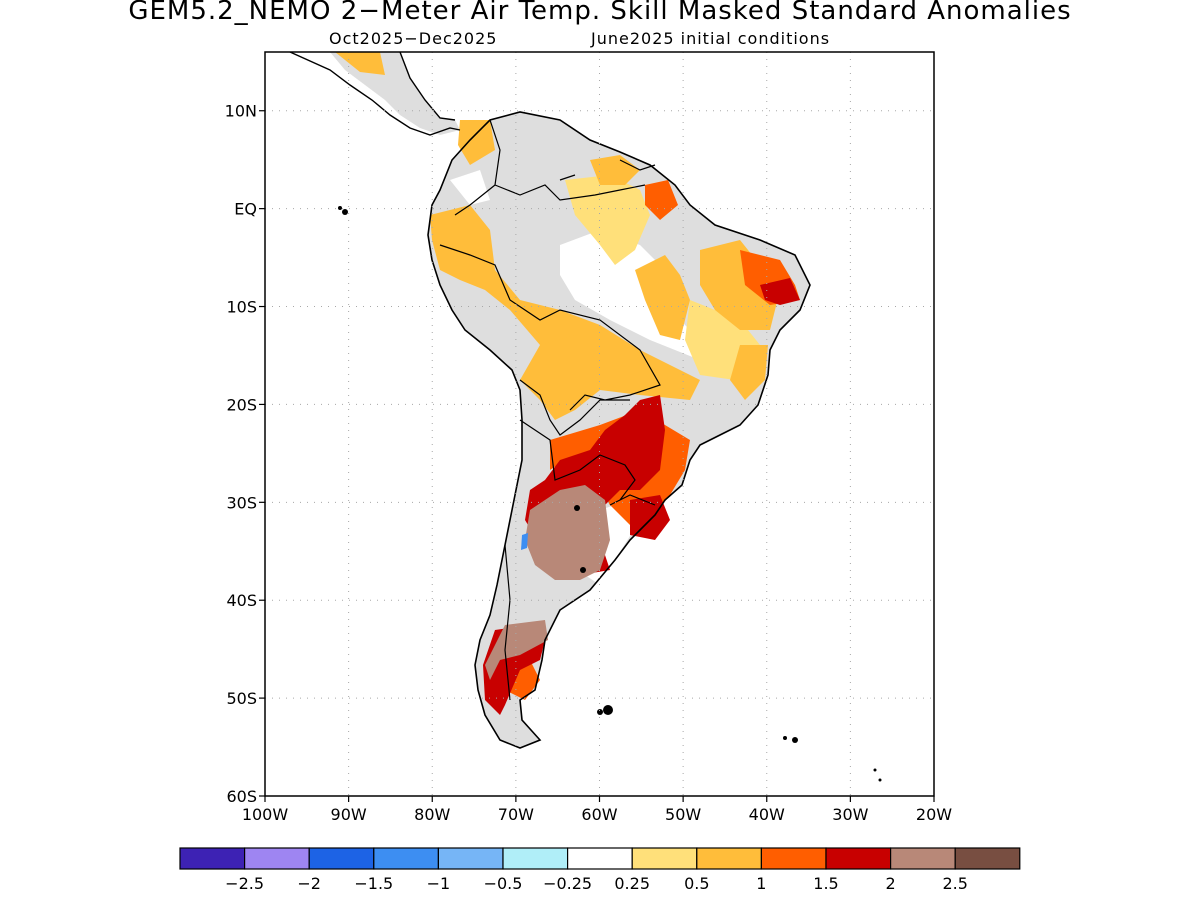  Describe the element at coordinates (241, 111) in the screenshot. I see `lat-tick-label: 10N` at that location.